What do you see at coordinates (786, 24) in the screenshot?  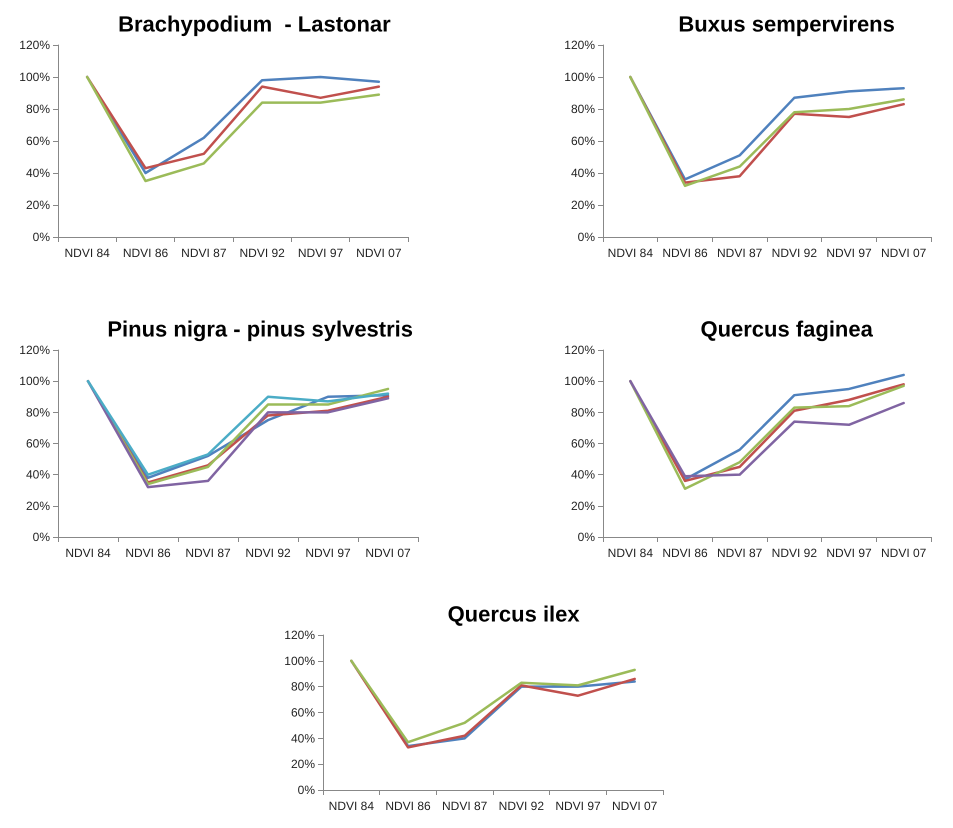 I see `chart-title: Buxus sempervirens` at bounding box center [786, 24].